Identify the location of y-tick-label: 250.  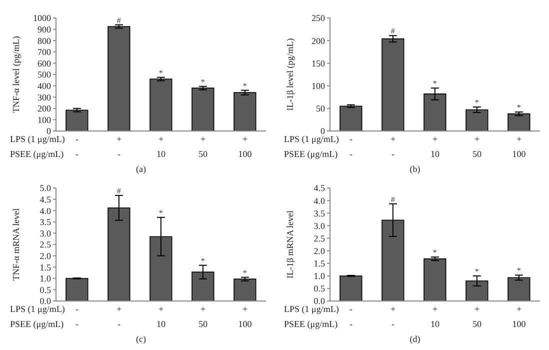
(319, 18).